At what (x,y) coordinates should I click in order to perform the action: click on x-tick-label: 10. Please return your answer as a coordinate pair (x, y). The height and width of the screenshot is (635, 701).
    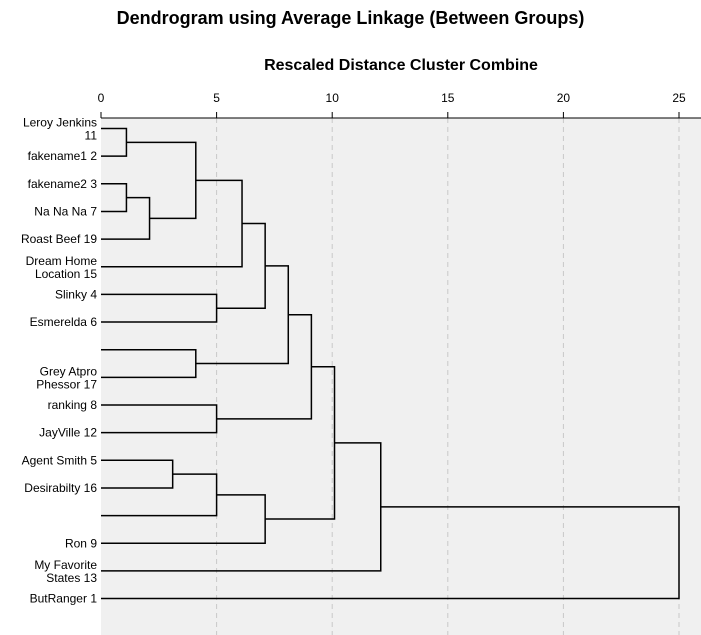
    Looking at the image, I should click on (333, 98).